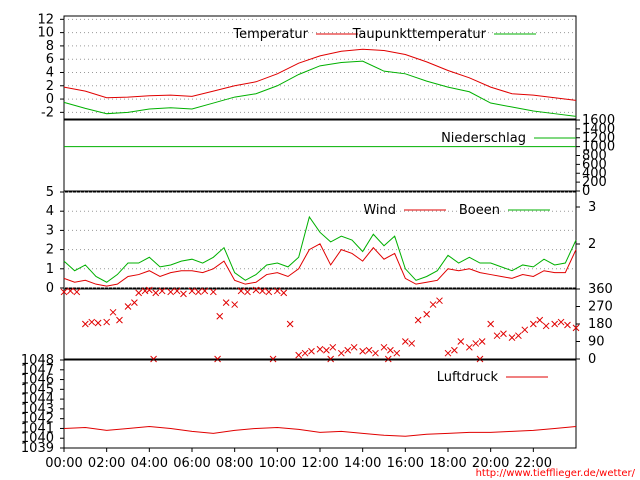 This screenshot has height=480, width=640. What do you see at coordinates (37, 448) in the screenshot?
I see `y-tick-label: 1039` at bounding box center [37, 448].